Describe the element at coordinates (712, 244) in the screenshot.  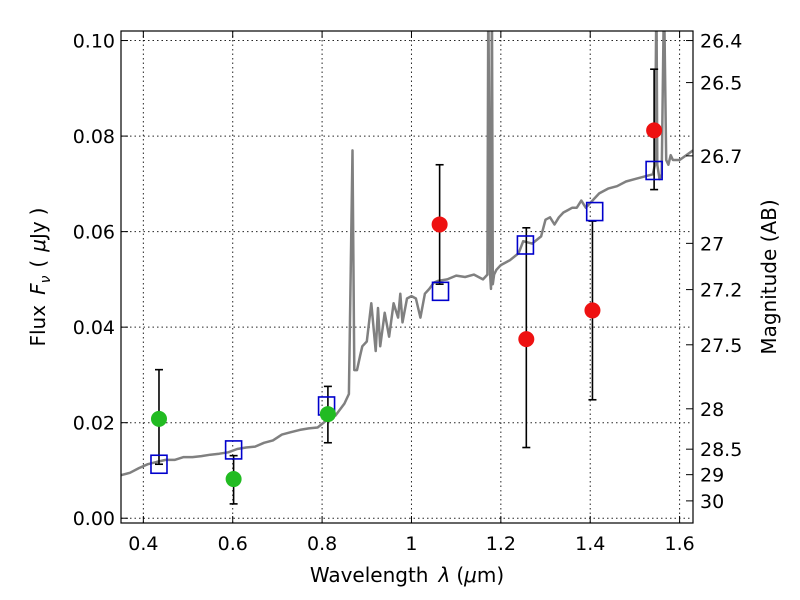
I see `magnitude-tick-label: 27` at that location.